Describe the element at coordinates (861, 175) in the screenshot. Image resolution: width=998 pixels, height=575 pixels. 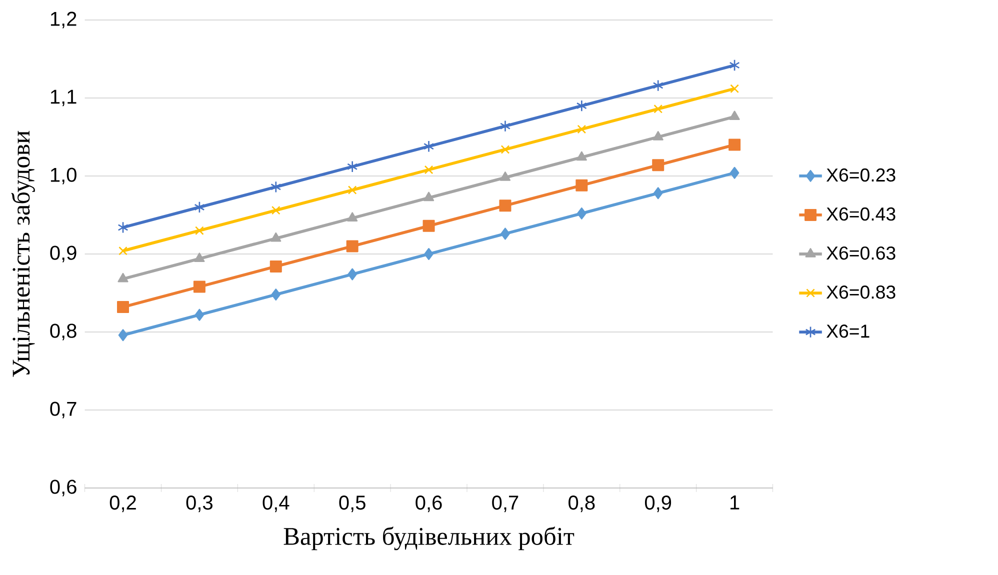
I see `legend-label: X6=0.23` at that location.